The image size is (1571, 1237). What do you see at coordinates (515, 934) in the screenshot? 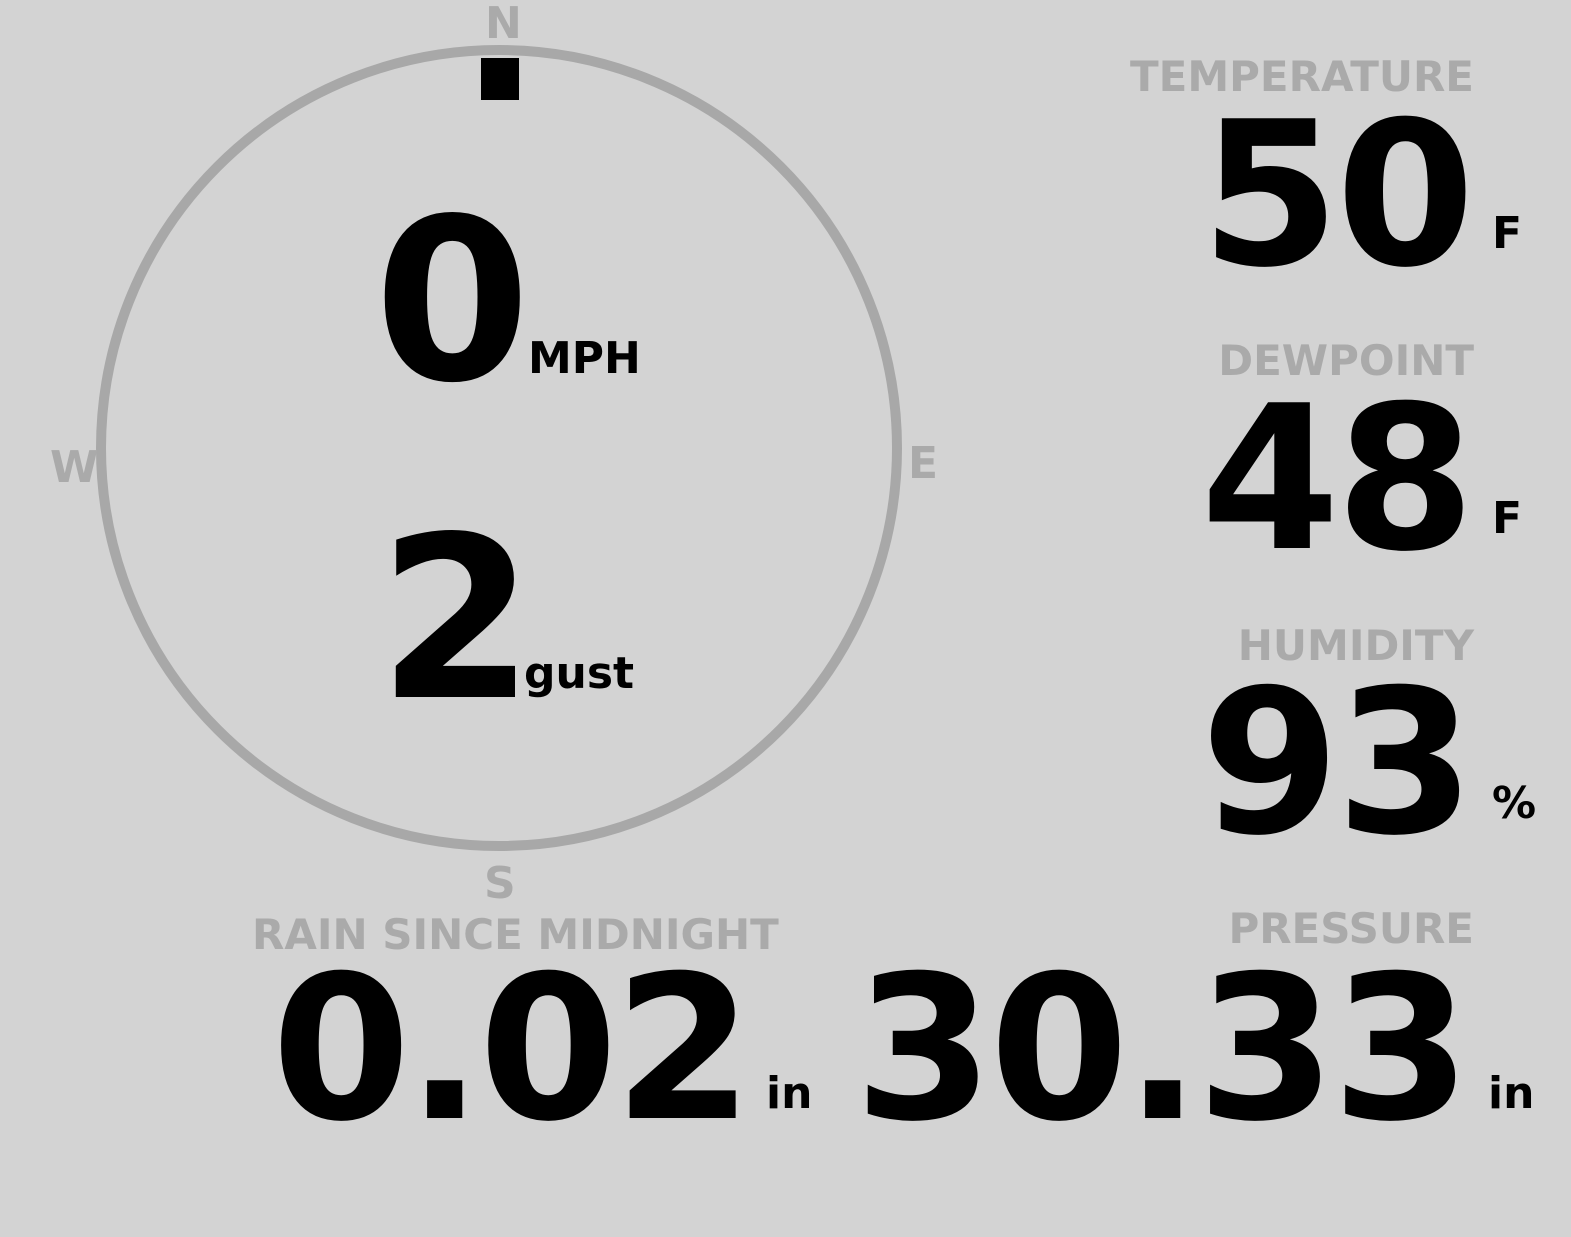
I see `rain-label: RAIN SINCE MIDNIGHT` at bounding box center [515, 934].